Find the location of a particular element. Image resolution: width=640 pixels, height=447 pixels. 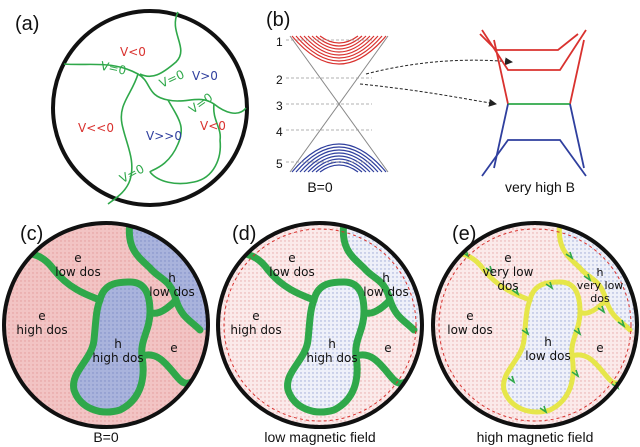

level-number: 2 is located at coordinates (279, 80).